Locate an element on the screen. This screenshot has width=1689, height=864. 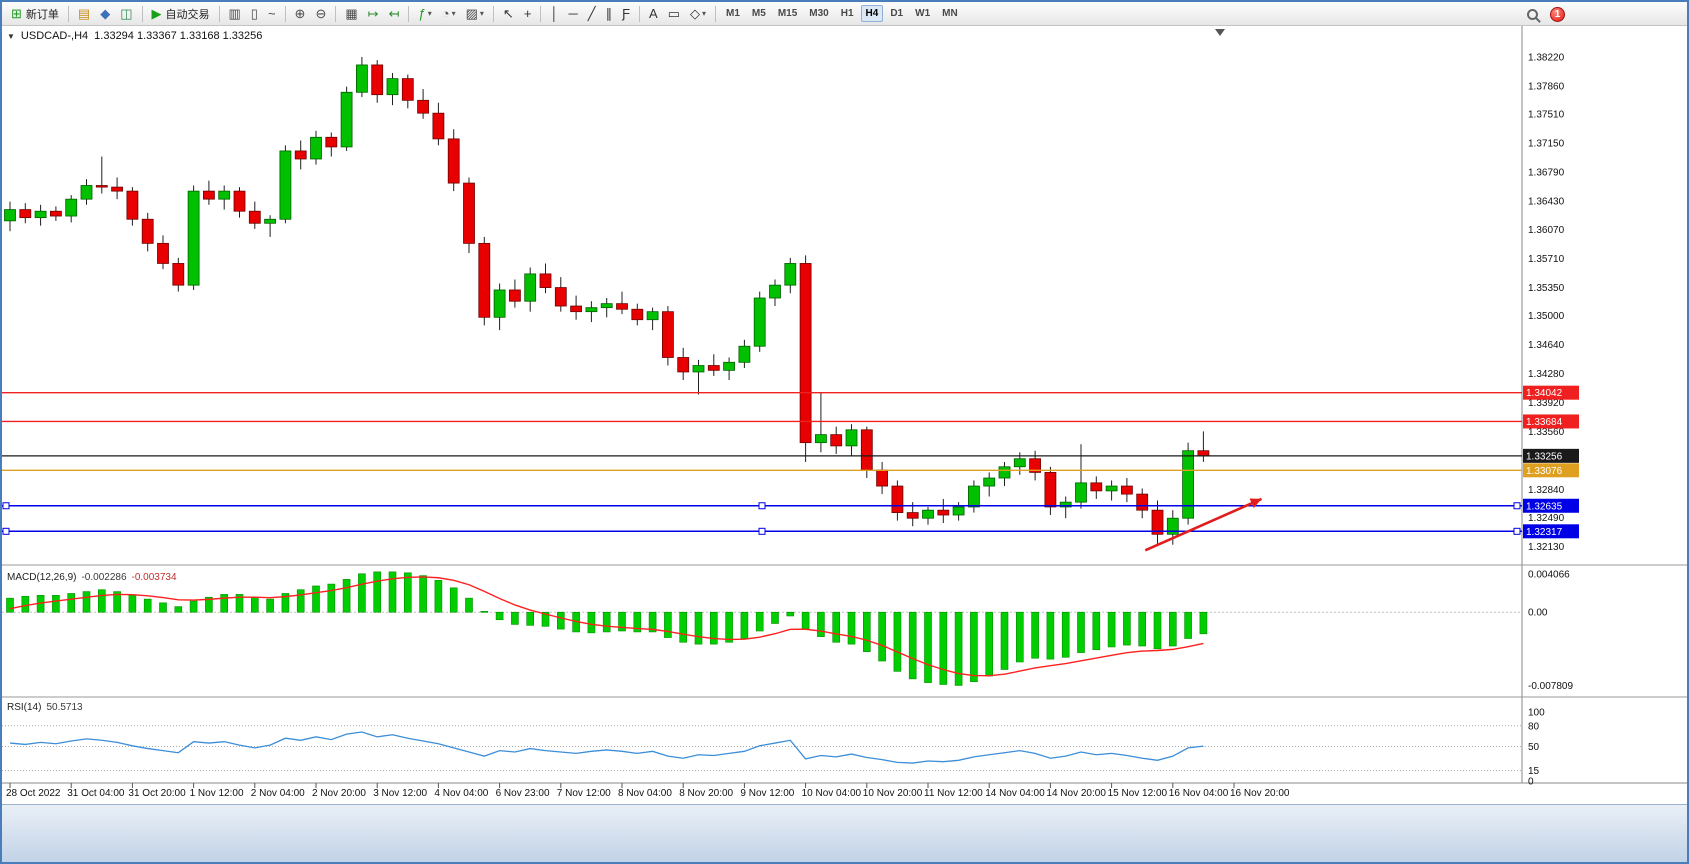
line-chart-button: ~ is located at coordinates (272, 14).